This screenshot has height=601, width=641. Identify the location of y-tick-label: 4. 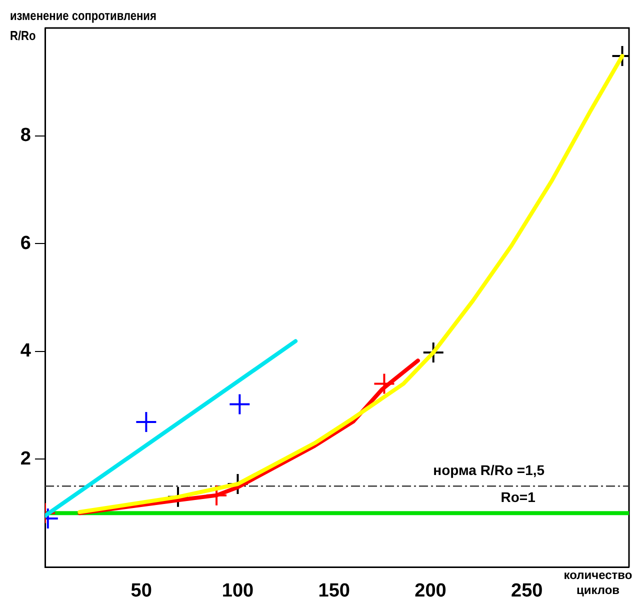
(26, 351).